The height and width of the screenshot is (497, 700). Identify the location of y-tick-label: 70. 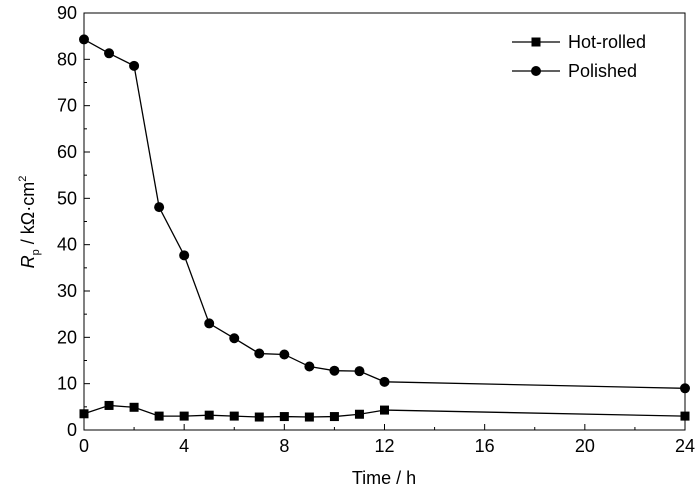
(67, 106).